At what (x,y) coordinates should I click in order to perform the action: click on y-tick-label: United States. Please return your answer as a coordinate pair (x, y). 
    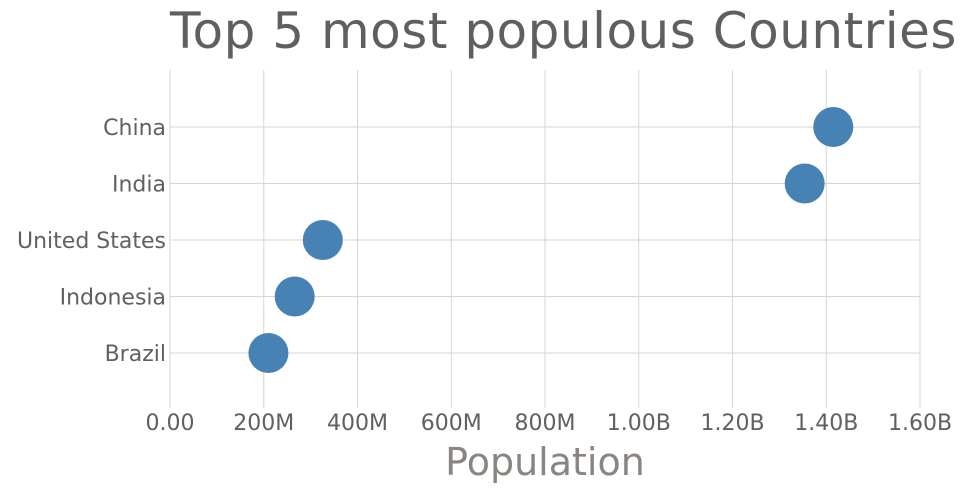
    Looking at the image, I should click on (91, 241).